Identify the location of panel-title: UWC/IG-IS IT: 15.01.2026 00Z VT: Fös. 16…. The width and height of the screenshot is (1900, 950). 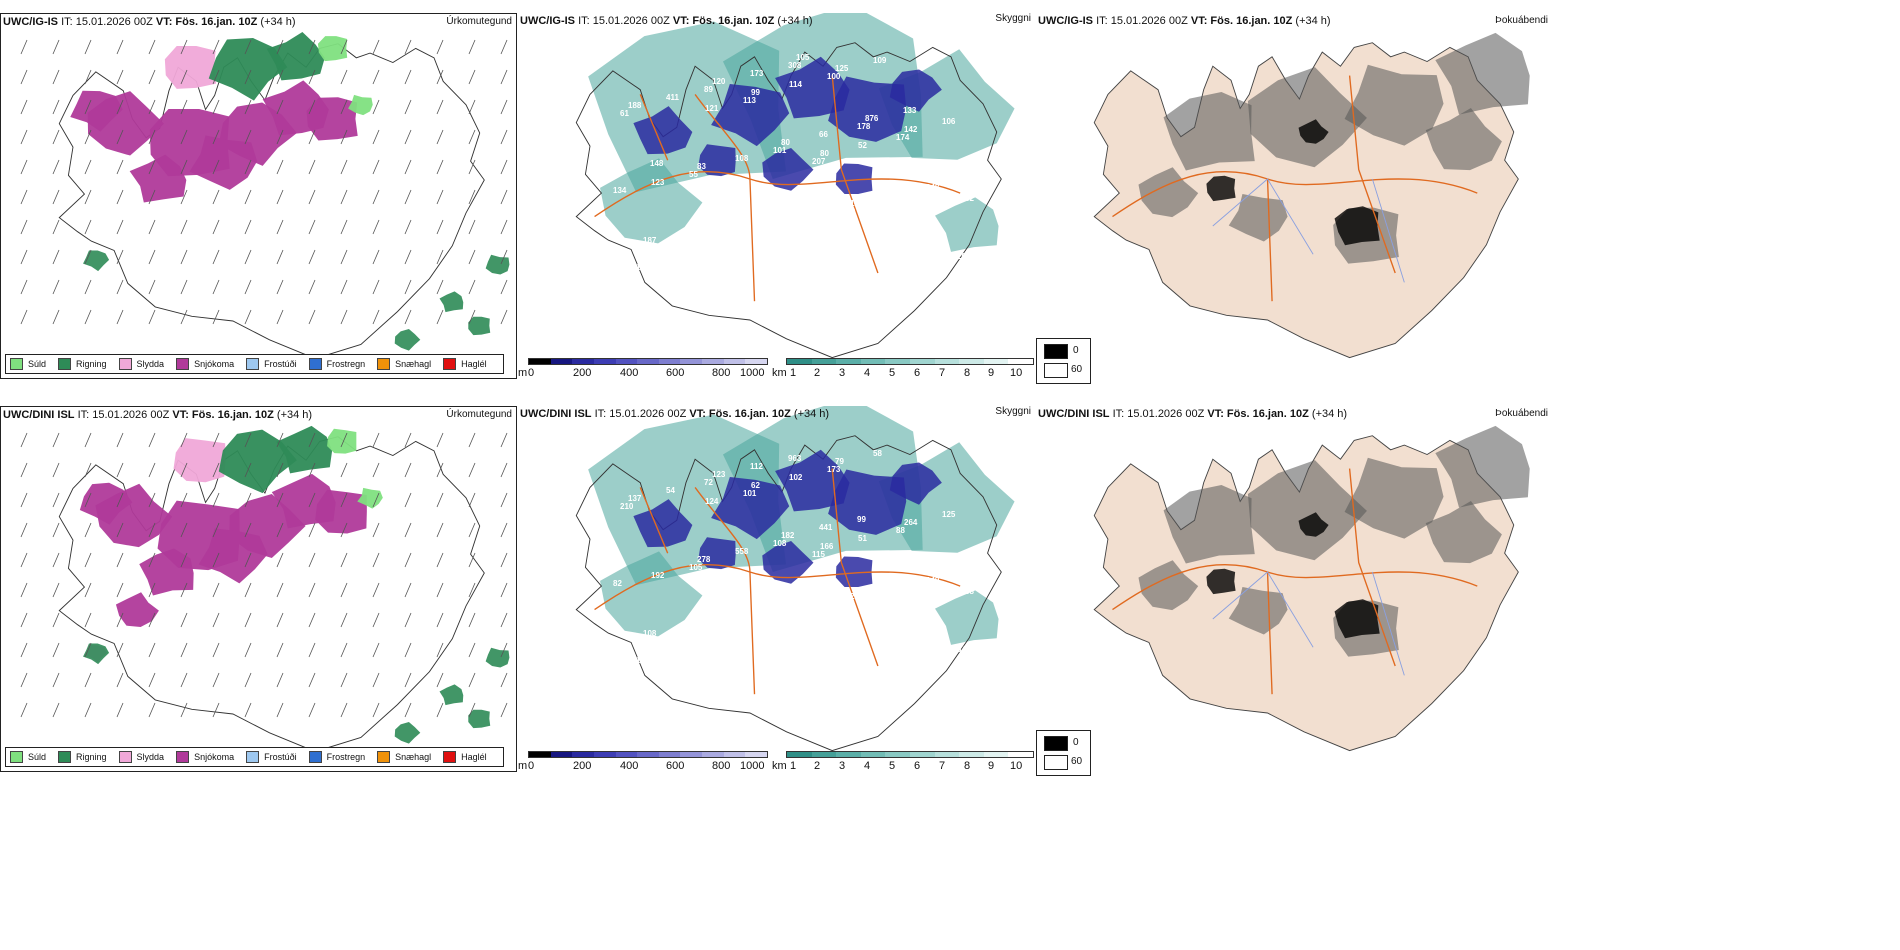
(1184, 21).